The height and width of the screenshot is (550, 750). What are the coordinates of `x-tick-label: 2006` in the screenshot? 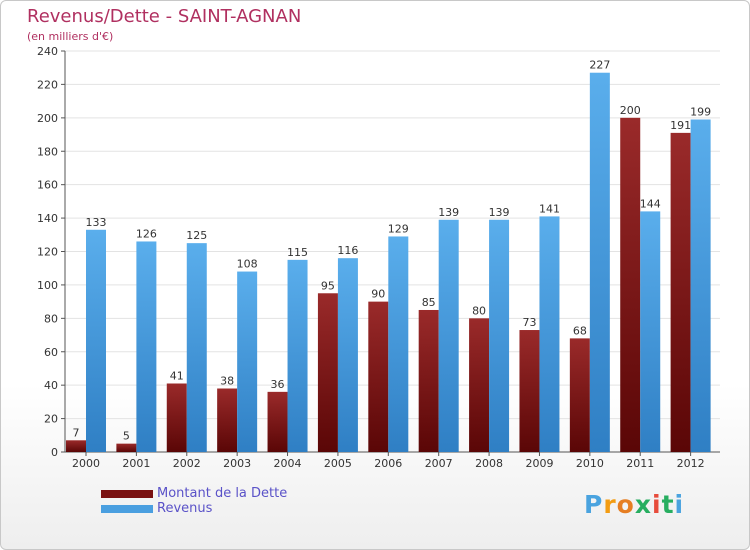 It's located at (388, 463).